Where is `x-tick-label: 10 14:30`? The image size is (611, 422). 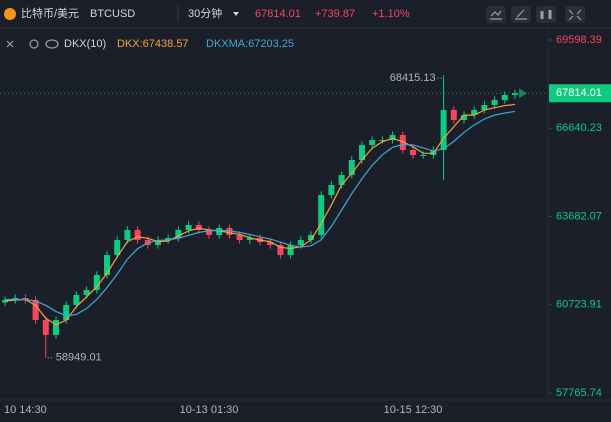 x-tick-label: 10 14:30 is located at coordinates (25, 410).